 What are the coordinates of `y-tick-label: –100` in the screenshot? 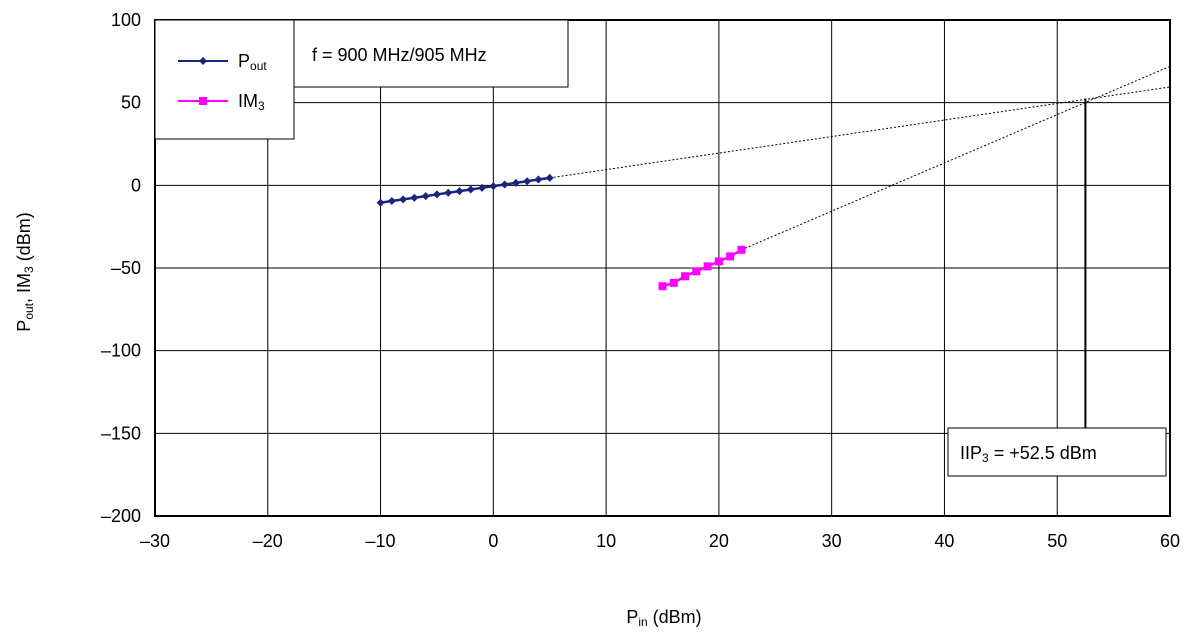 It's located at (121, 351).